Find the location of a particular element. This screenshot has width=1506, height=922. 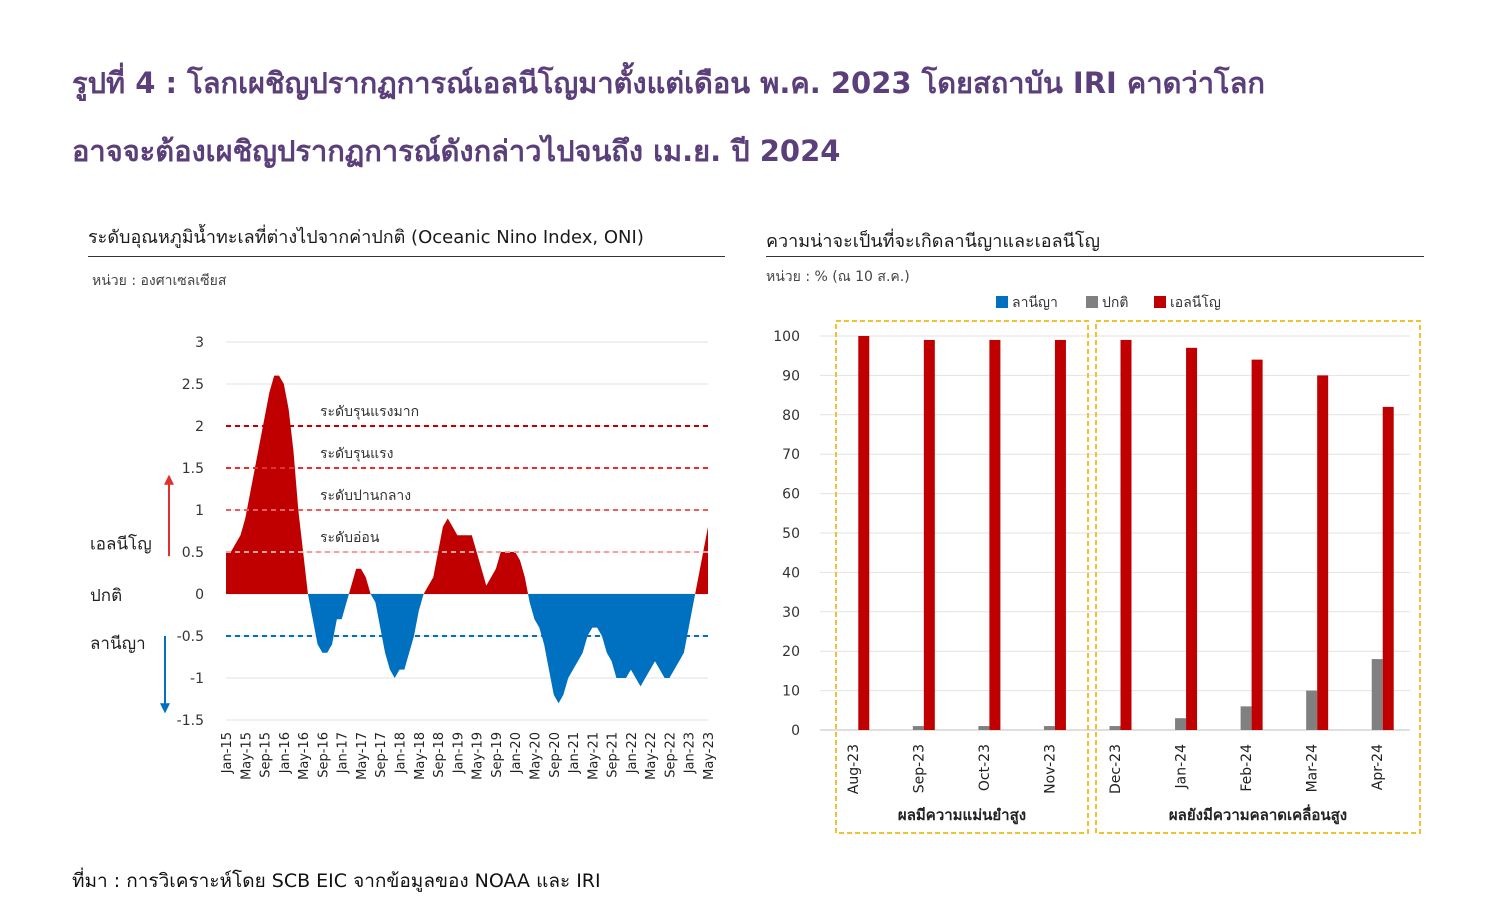

oni-xtick-label: Jan-21 is located at coordinates (574, 753).